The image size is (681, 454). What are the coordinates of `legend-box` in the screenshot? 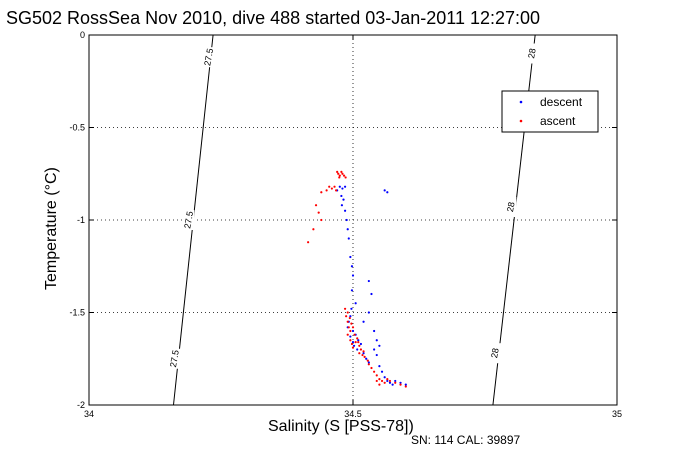 It's located at (550, 111).